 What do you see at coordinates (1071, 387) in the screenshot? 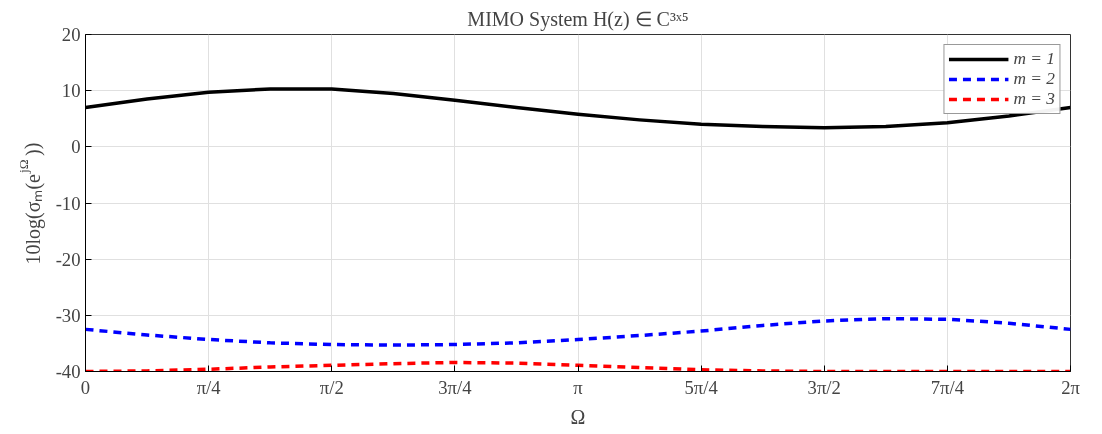
I see `x-tick-label: 2π` at bounding box center [1071, 387].